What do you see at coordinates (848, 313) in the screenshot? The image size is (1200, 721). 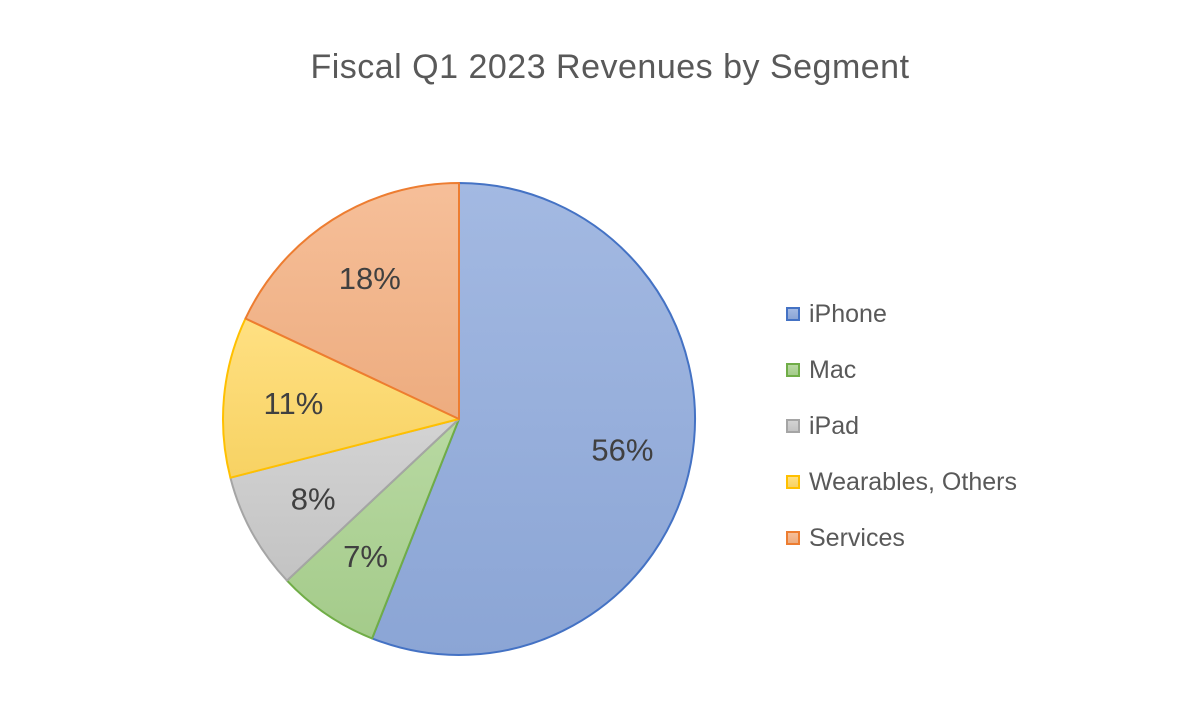 I see `legend-label-iphone: iPhone` at bounding box center [848, 313].